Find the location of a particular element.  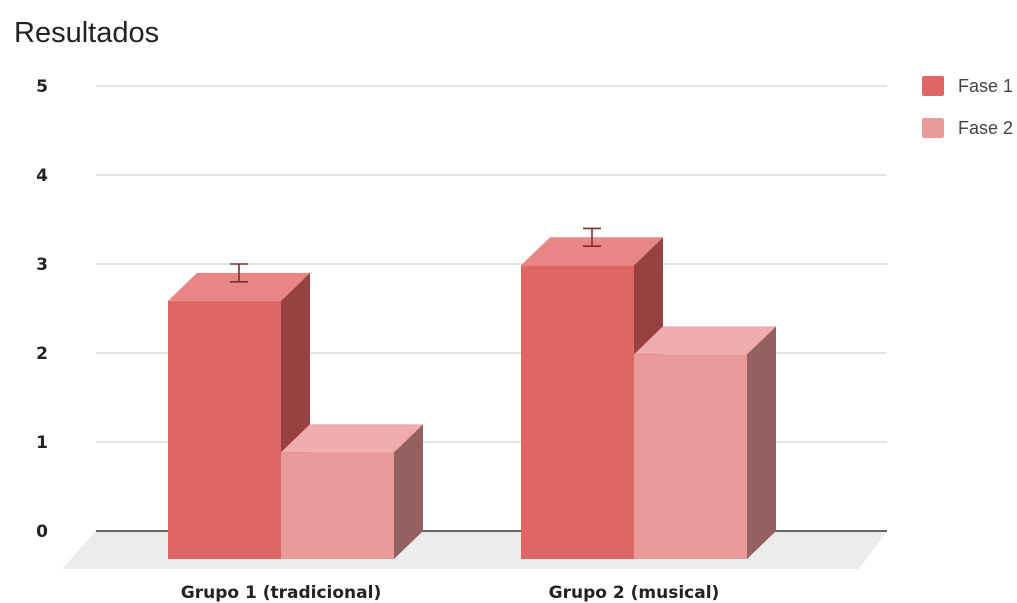

legend: Fase 1 Fase 2 is located at coordinates (967, 107).